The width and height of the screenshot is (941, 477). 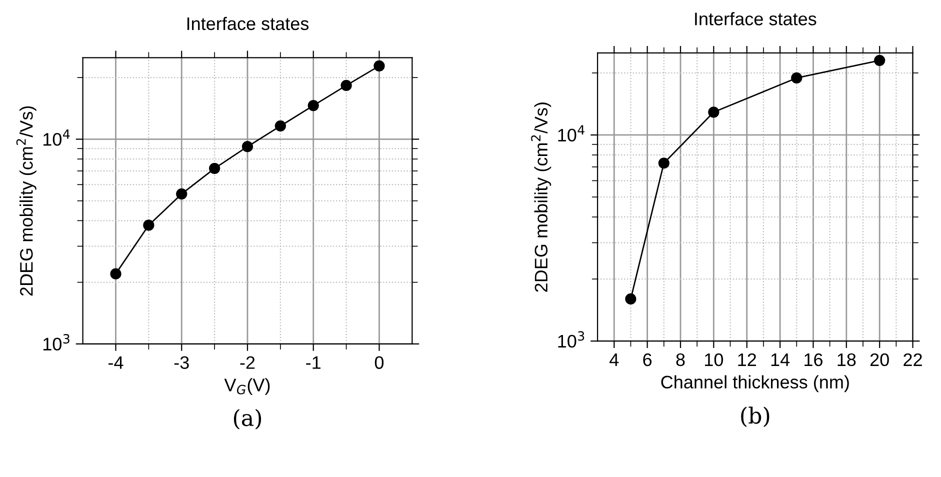 I want to click on x-tick-label: 14, so click(x=780, y=360).